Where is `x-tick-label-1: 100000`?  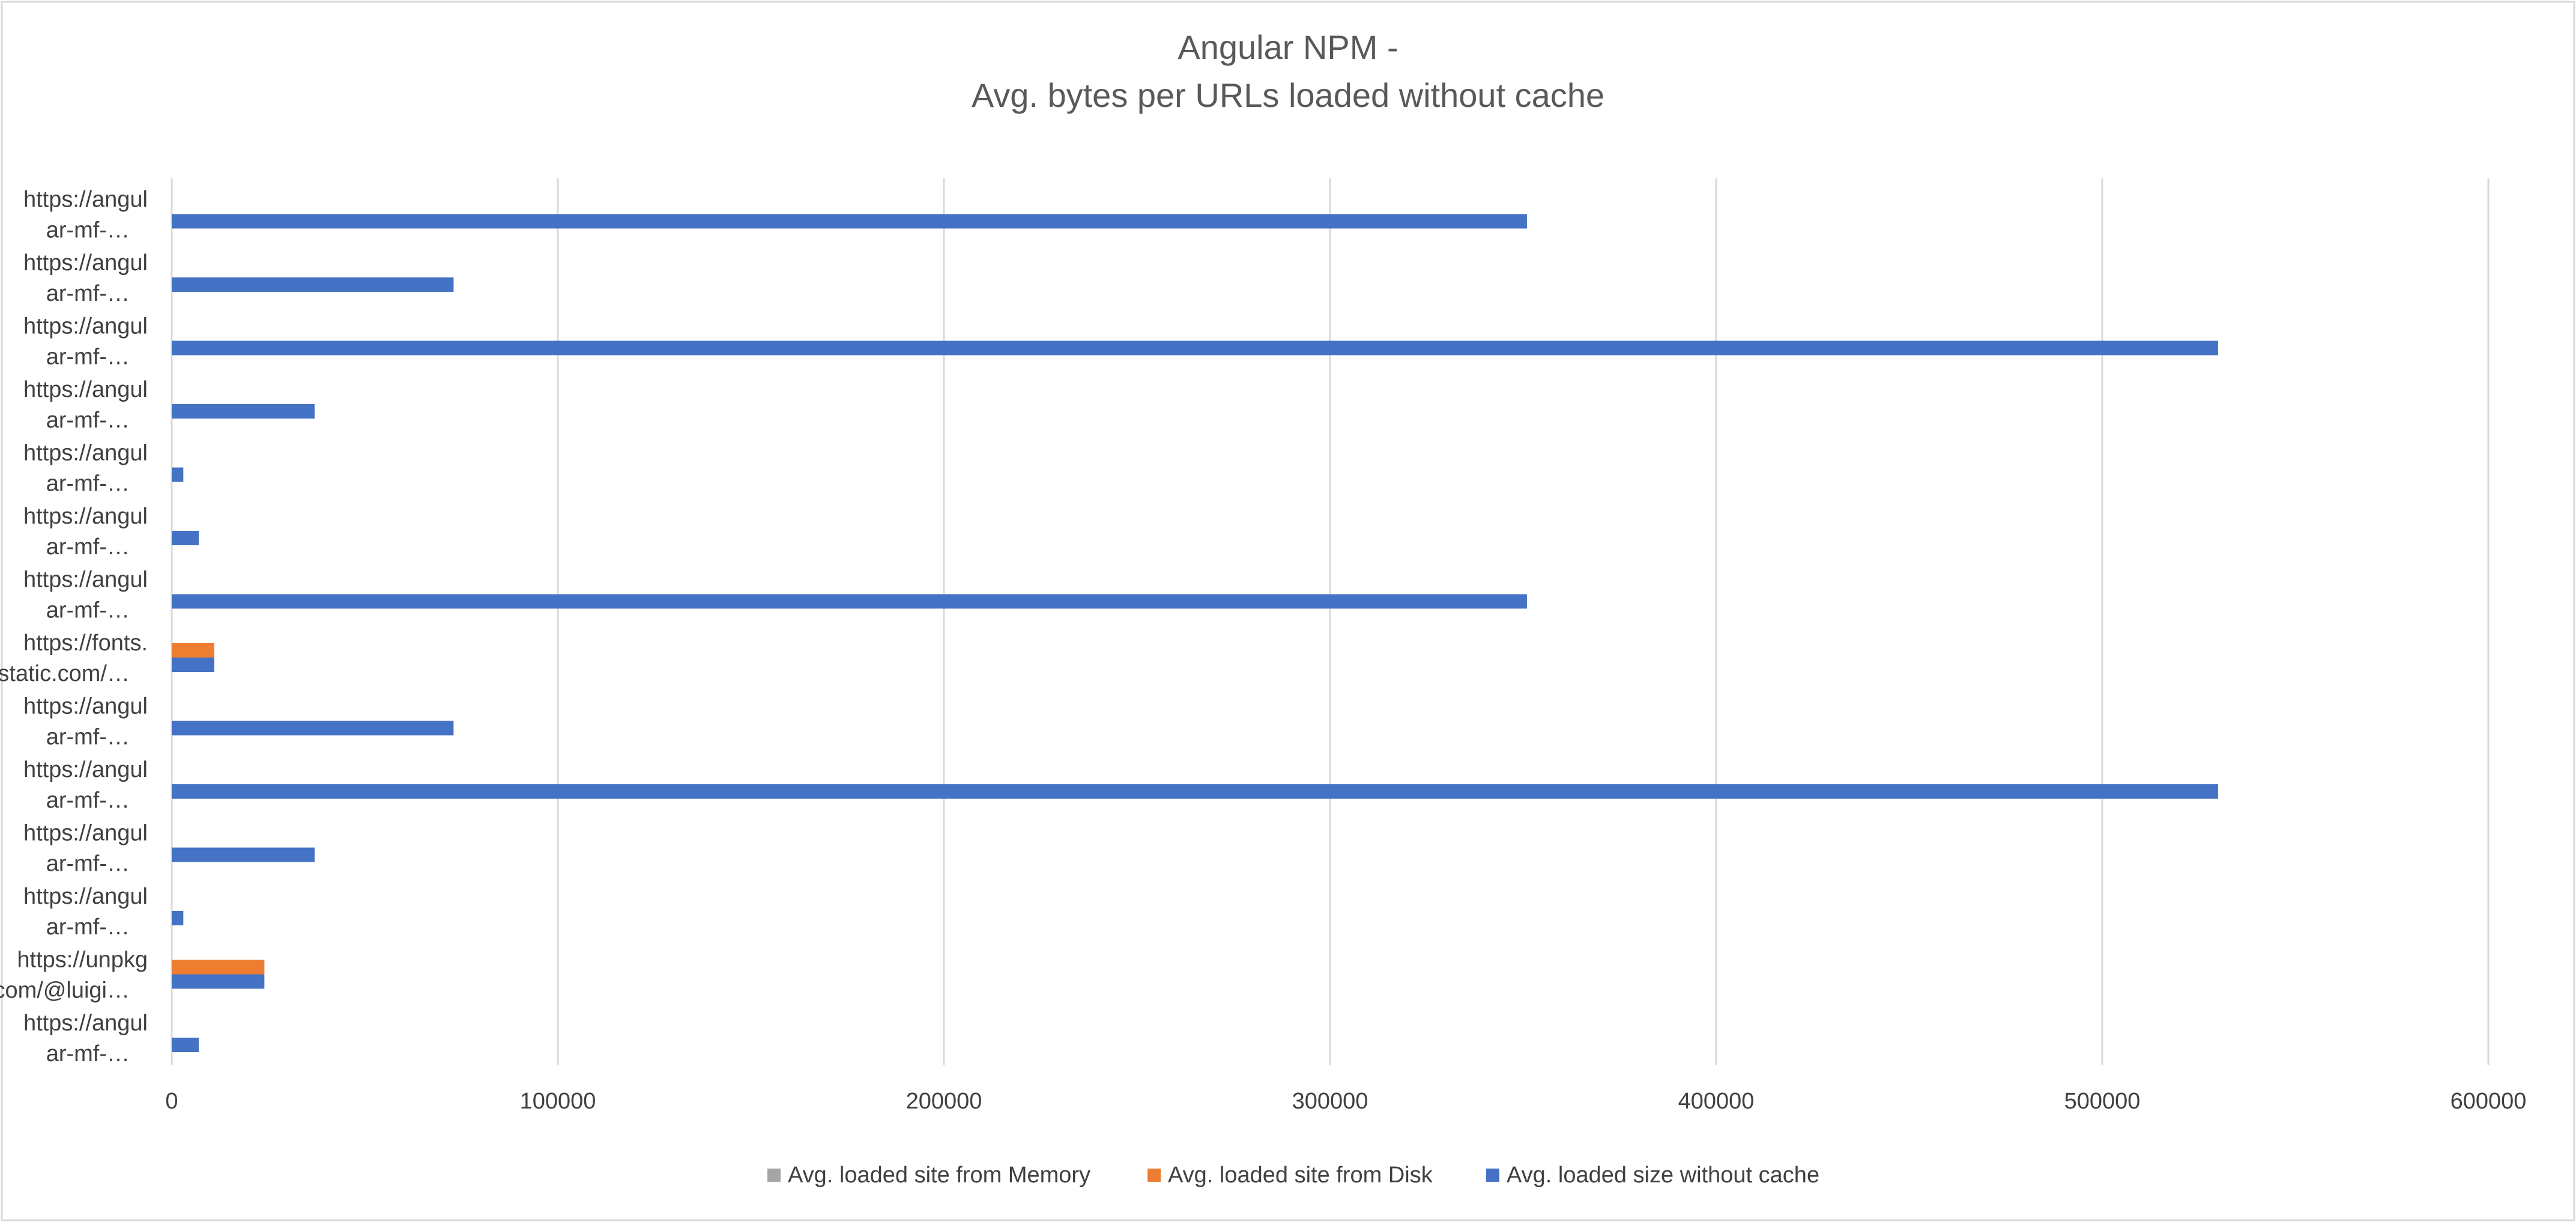 x-tick-label-1: 100000 is located at coordinates (558, 1101).